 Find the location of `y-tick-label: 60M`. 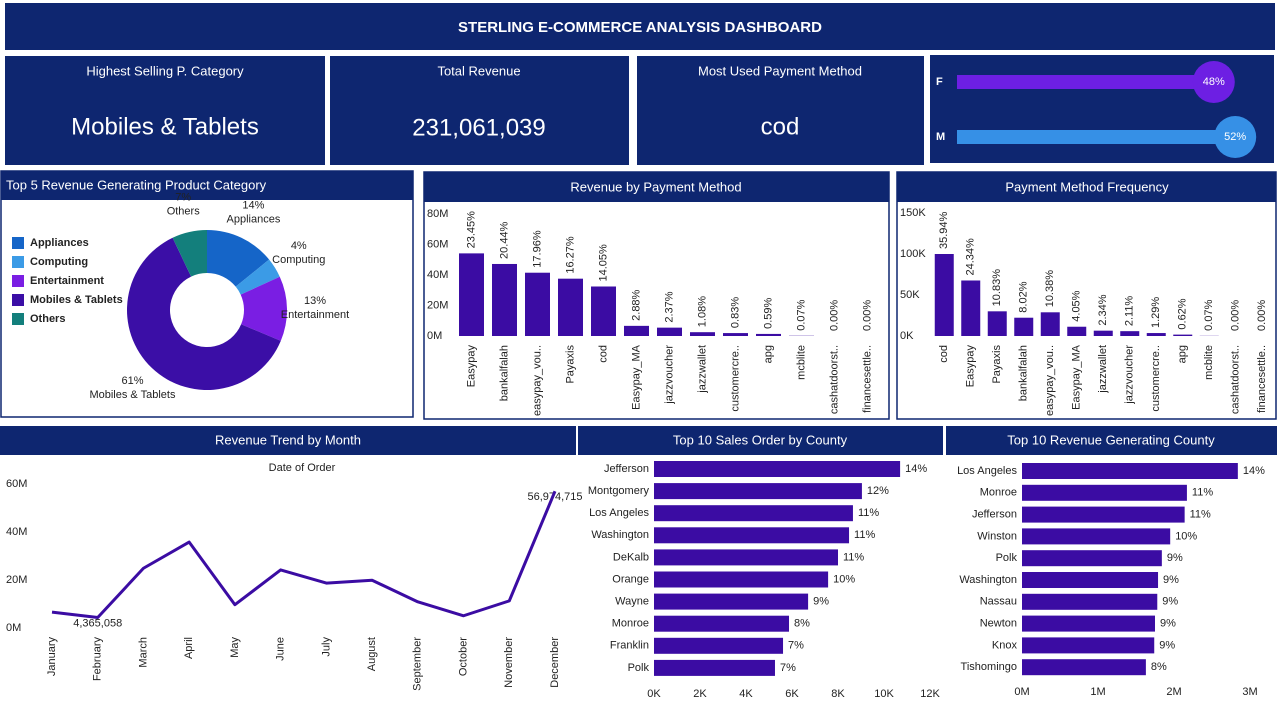

y-tick-label: 60M is located at coordinates (16, 484).